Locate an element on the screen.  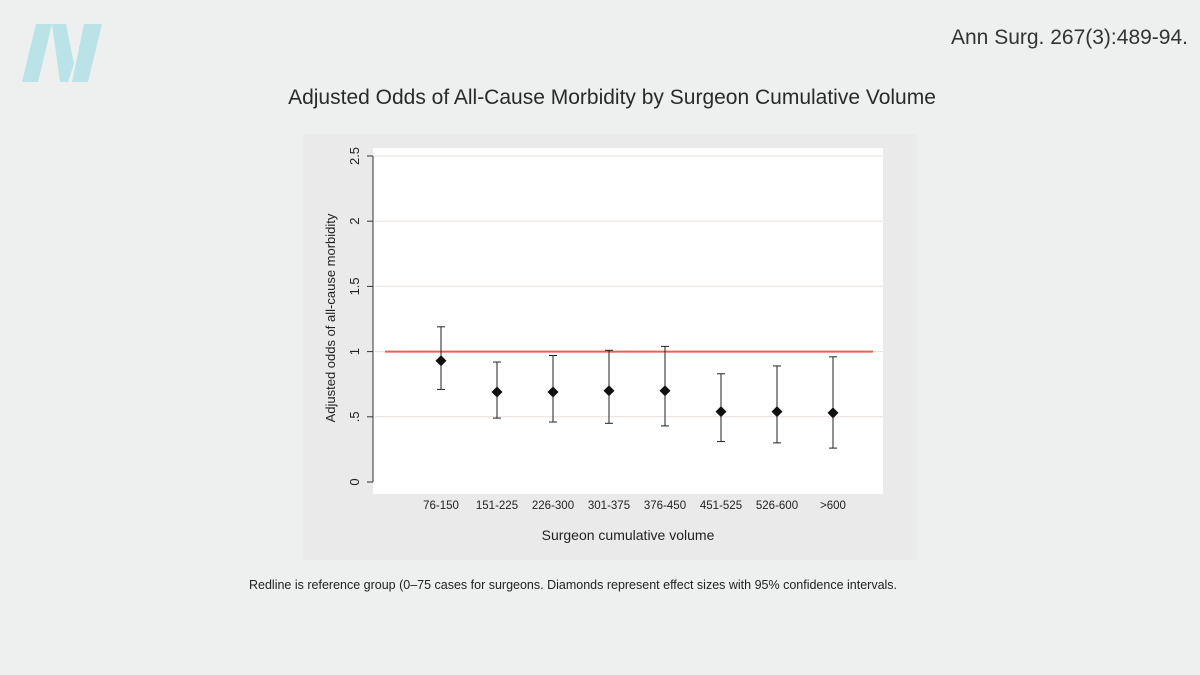
effect-markers is located at coordinates (637, 387).